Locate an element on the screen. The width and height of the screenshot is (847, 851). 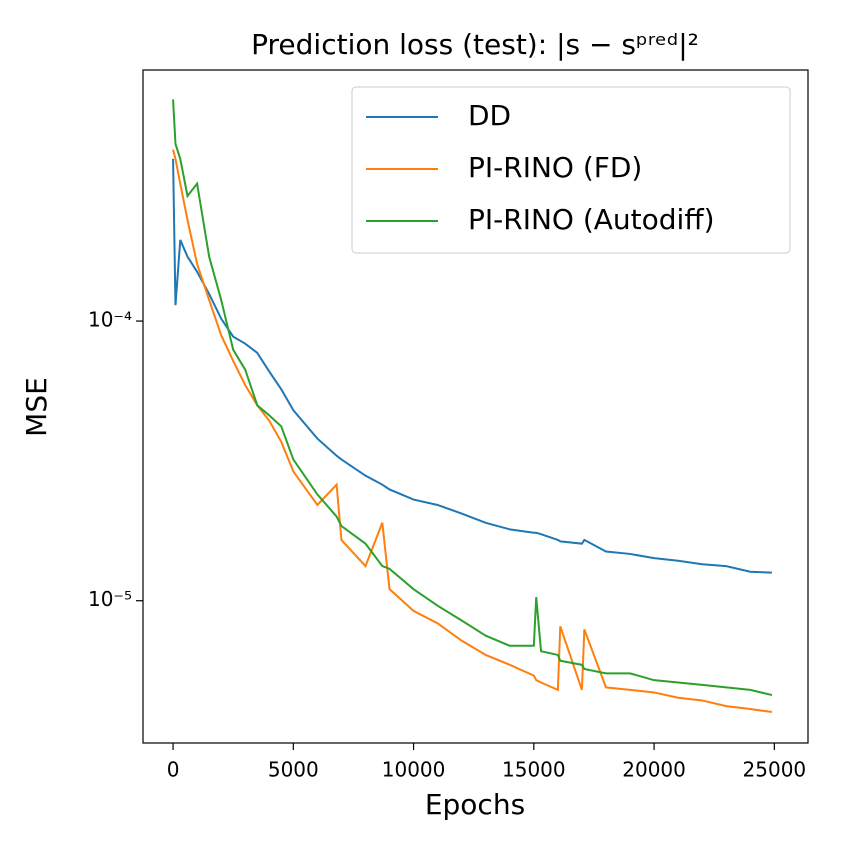
legend-box is located at coordinates (571, 170).